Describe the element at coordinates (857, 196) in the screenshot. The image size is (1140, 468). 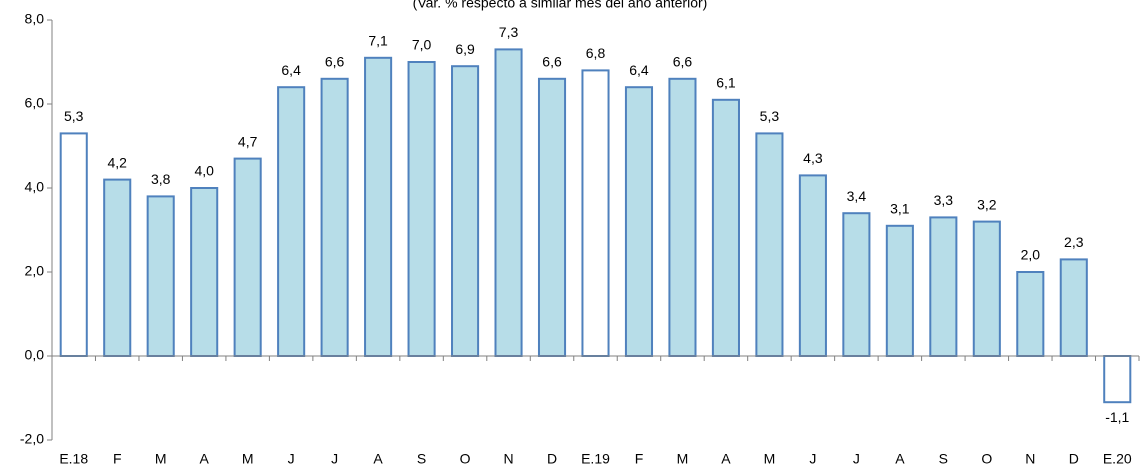
I see `value-label: 3,4` at that location.